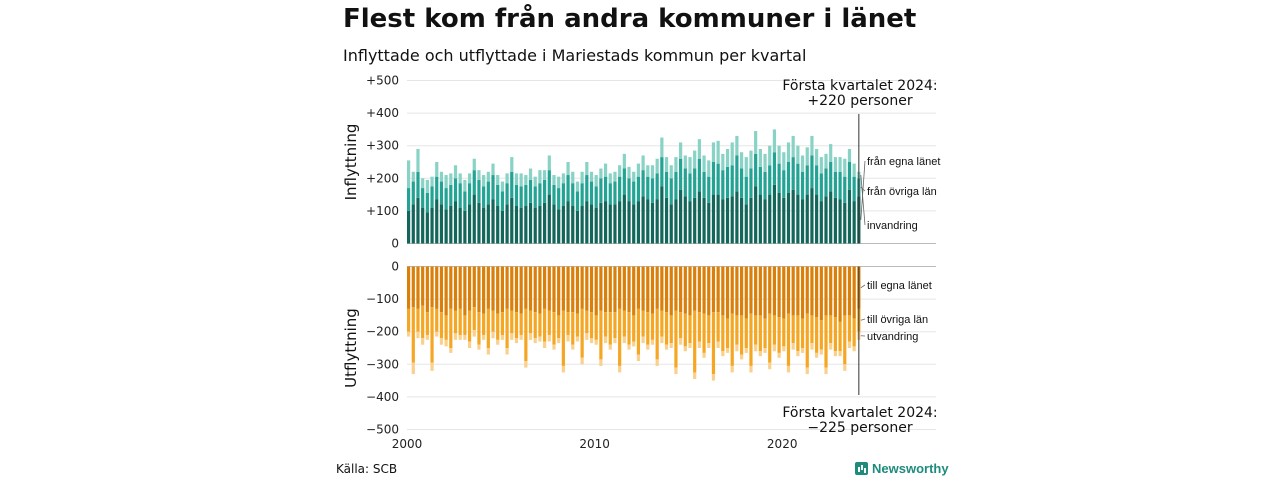  Describe the element at coordinates (902, 192) in the screenshot. I see `series-label-inflow: från övriga län` at that location.